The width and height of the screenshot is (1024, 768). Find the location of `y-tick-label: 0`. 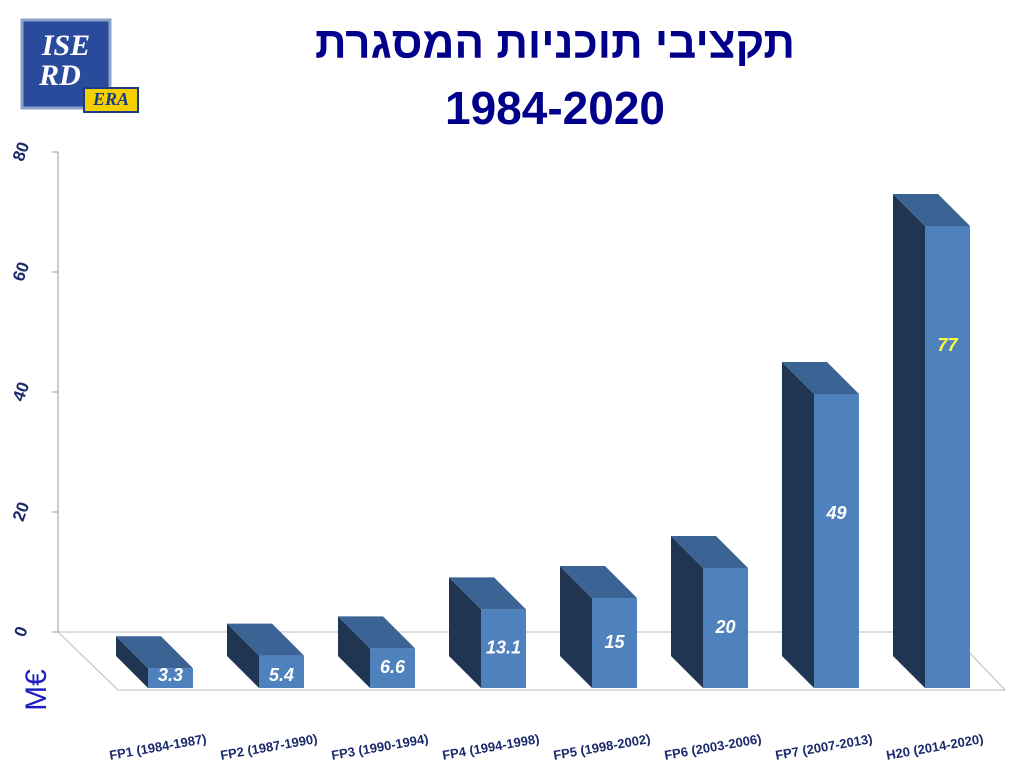

y-tick-label: 0 is located at coordinates (20, 631).